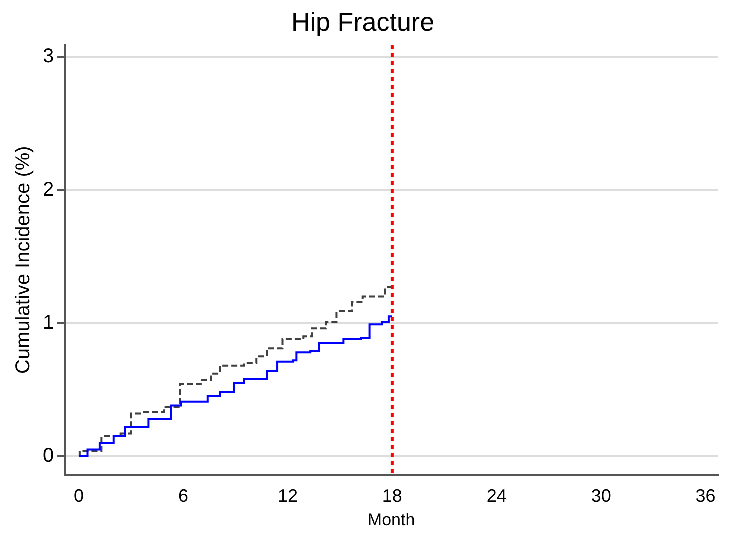  Describe the element at coordinates (392, 520) in the screenshot. I see `x-axis-title: Month` at that location.